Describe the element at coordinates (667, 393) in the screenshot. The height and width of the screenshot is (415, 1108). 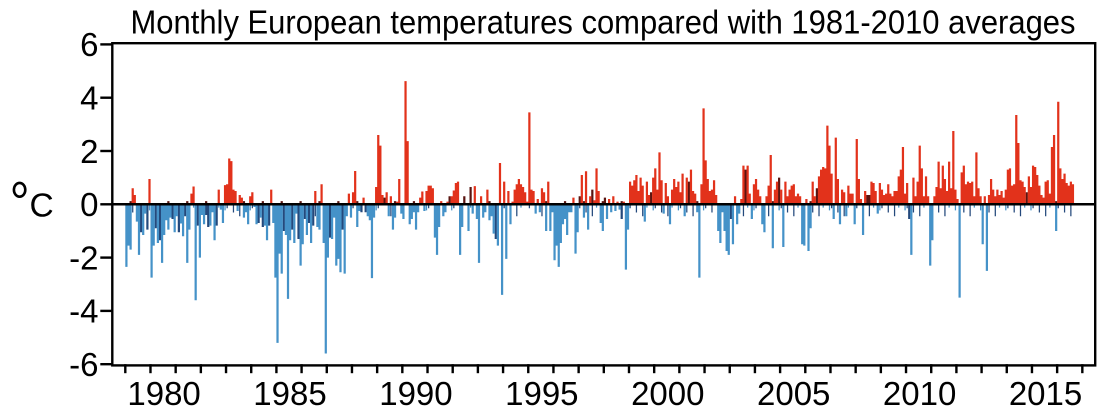
I see `svg-text: 2000` at that location.